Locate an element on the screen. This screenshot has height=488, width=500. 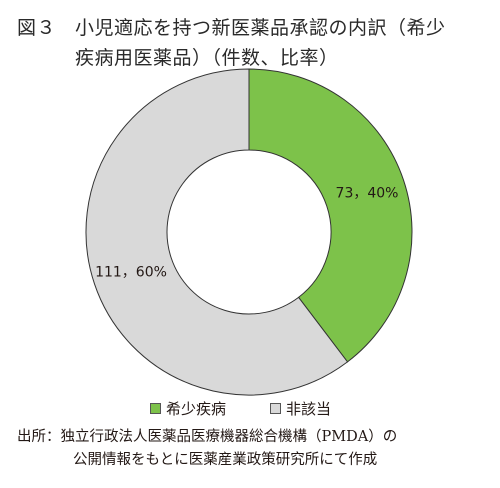
data-labels: 73，40% 111，60% is located at coordinates (246, 232).